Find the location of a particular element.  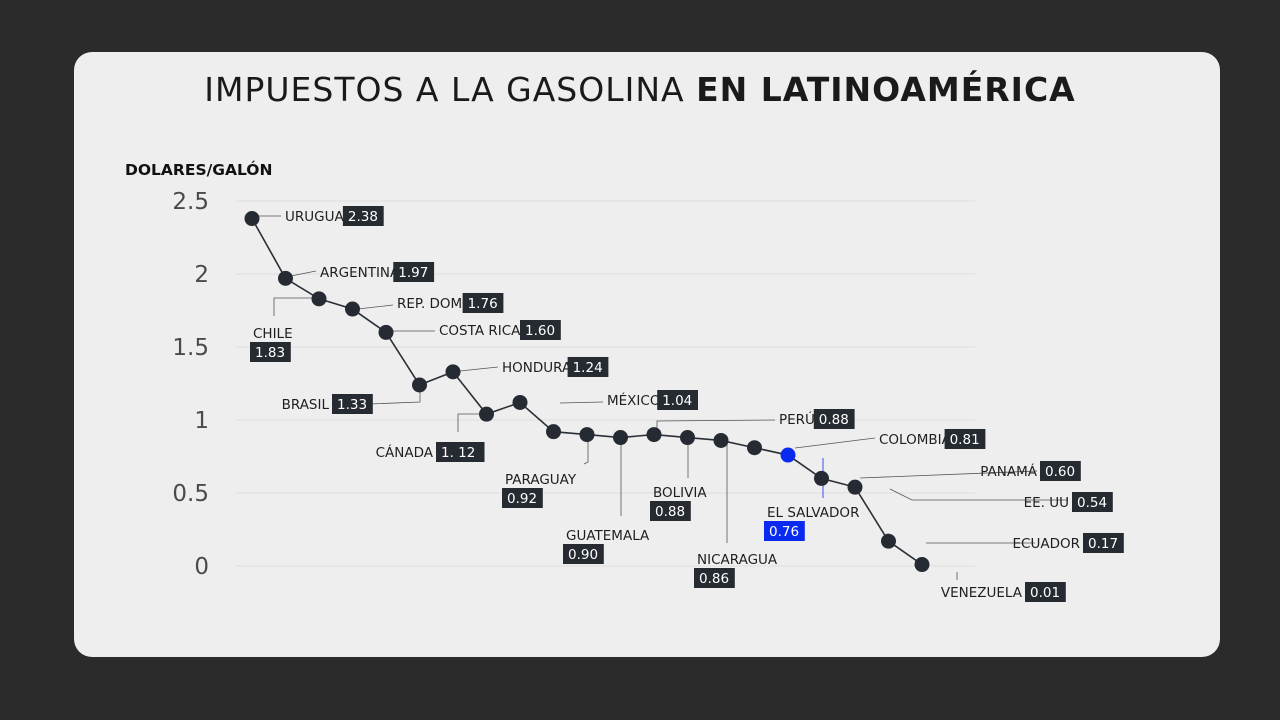

bolivia-value-box is located at coordinates (670, 511).